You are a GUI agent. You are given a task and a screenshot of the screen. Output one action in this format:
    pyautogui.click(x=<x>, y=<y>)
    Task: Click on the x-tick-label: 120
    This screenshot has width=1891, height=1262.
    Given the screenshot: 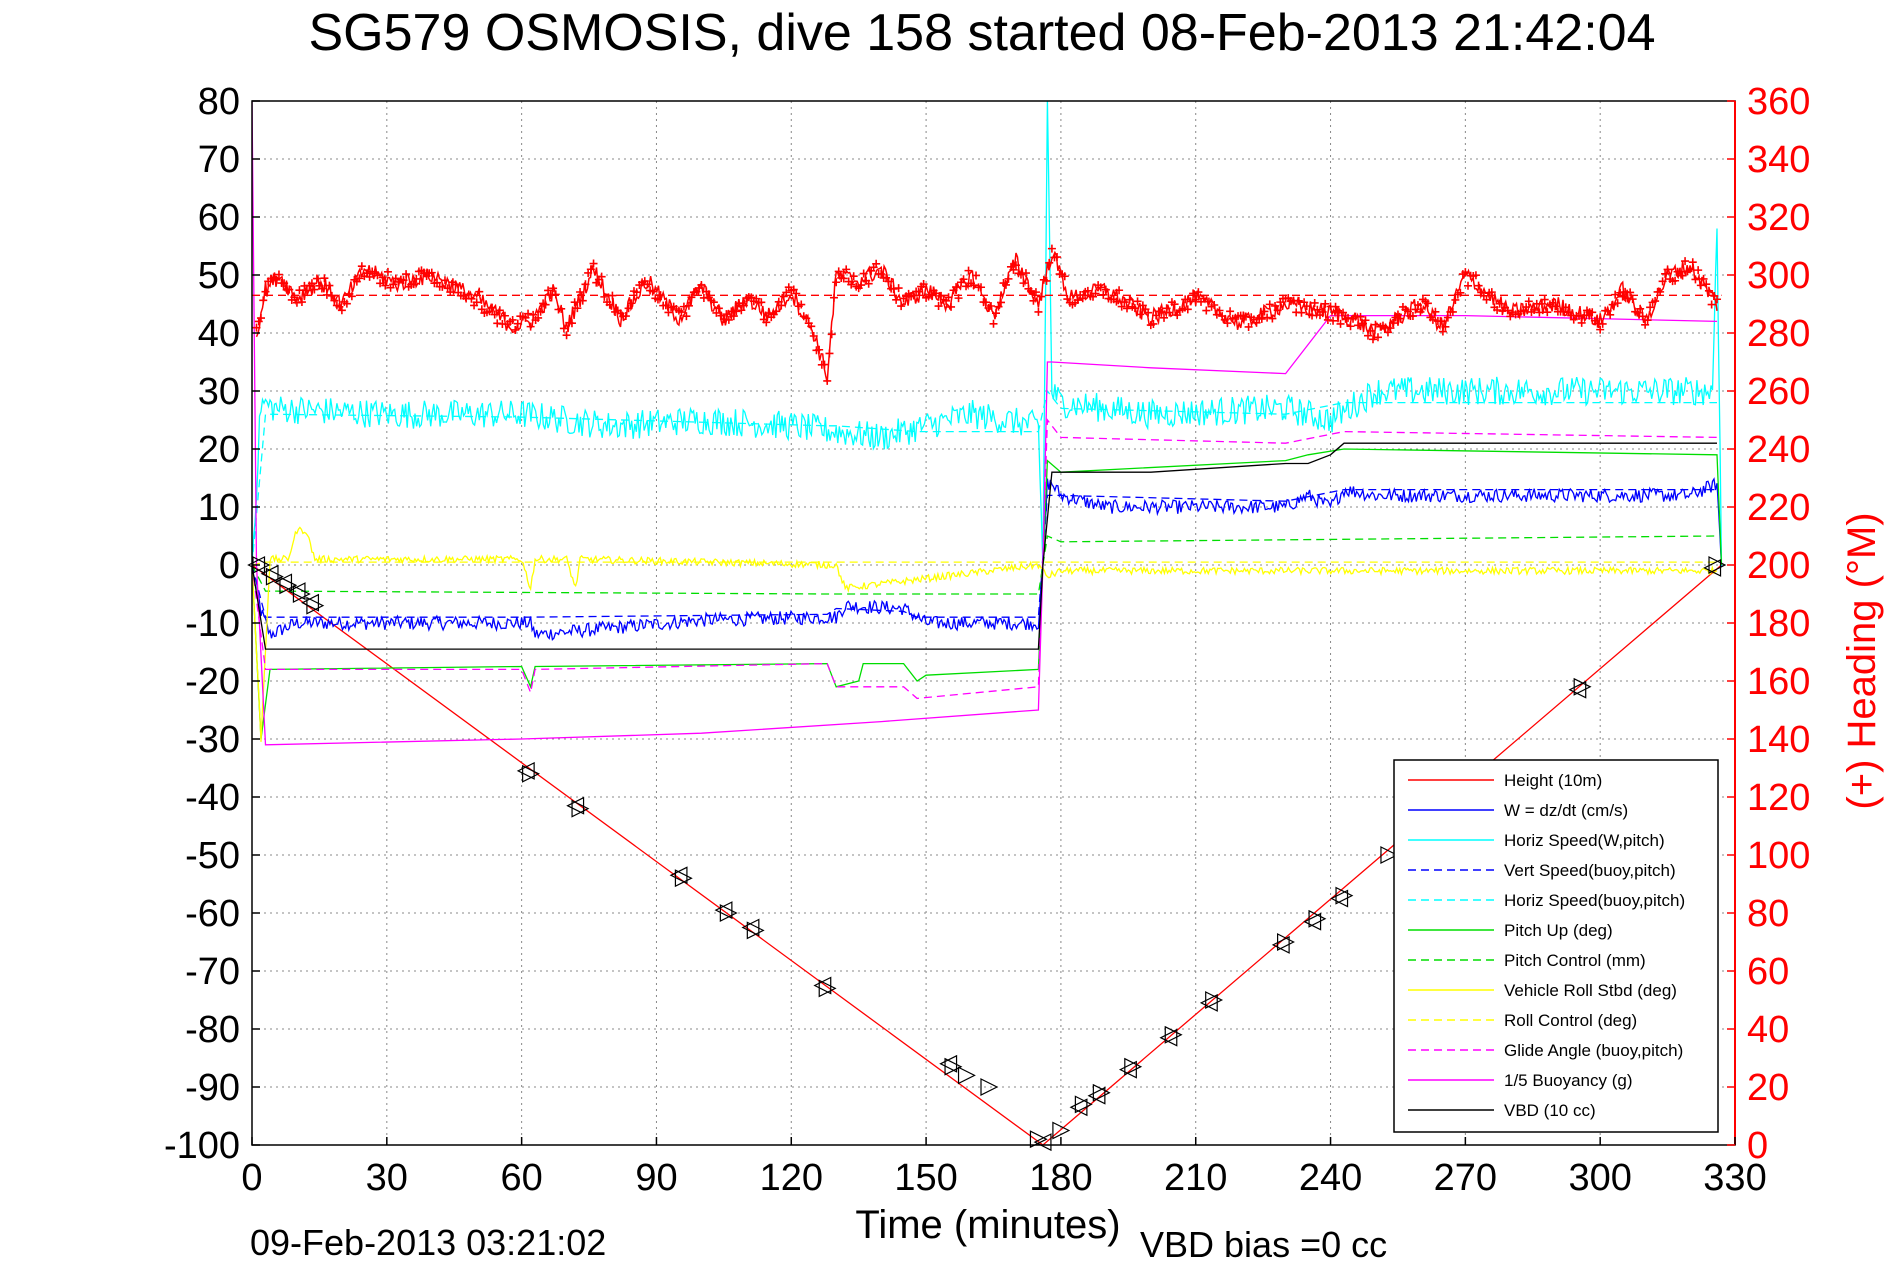 What is the action you would take?
    pyautogui.click(x=791, y=1178)
    